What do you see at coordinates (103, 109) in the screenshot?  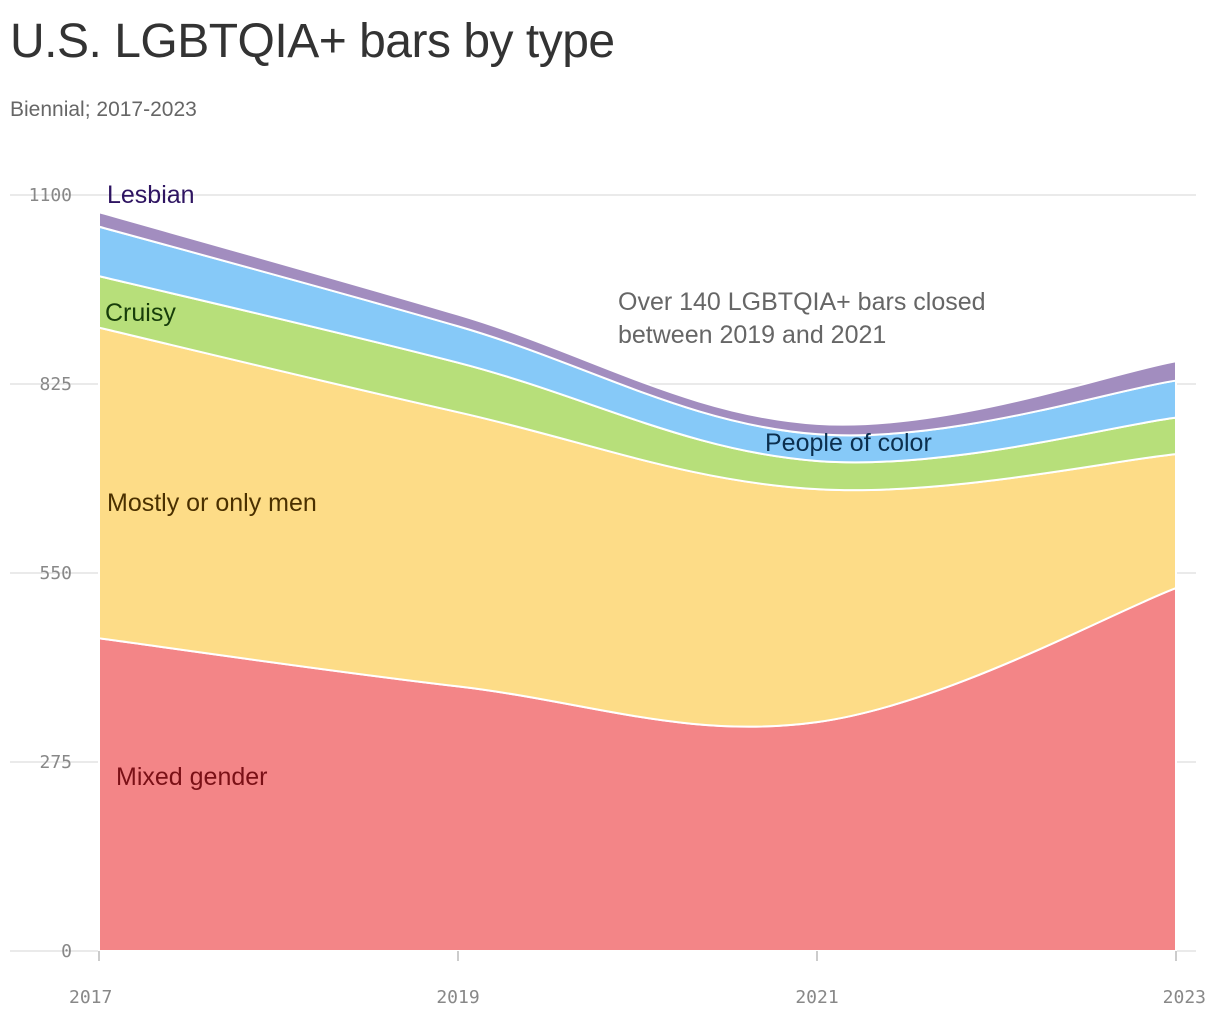 I see `chart-subtitle: Biennial; 2017-2023` at bounding box center [103, 109].